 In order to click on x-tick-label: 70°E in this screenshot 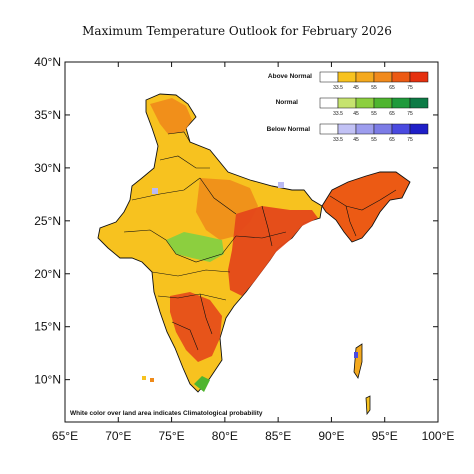, I will do `click(118, 436)`.